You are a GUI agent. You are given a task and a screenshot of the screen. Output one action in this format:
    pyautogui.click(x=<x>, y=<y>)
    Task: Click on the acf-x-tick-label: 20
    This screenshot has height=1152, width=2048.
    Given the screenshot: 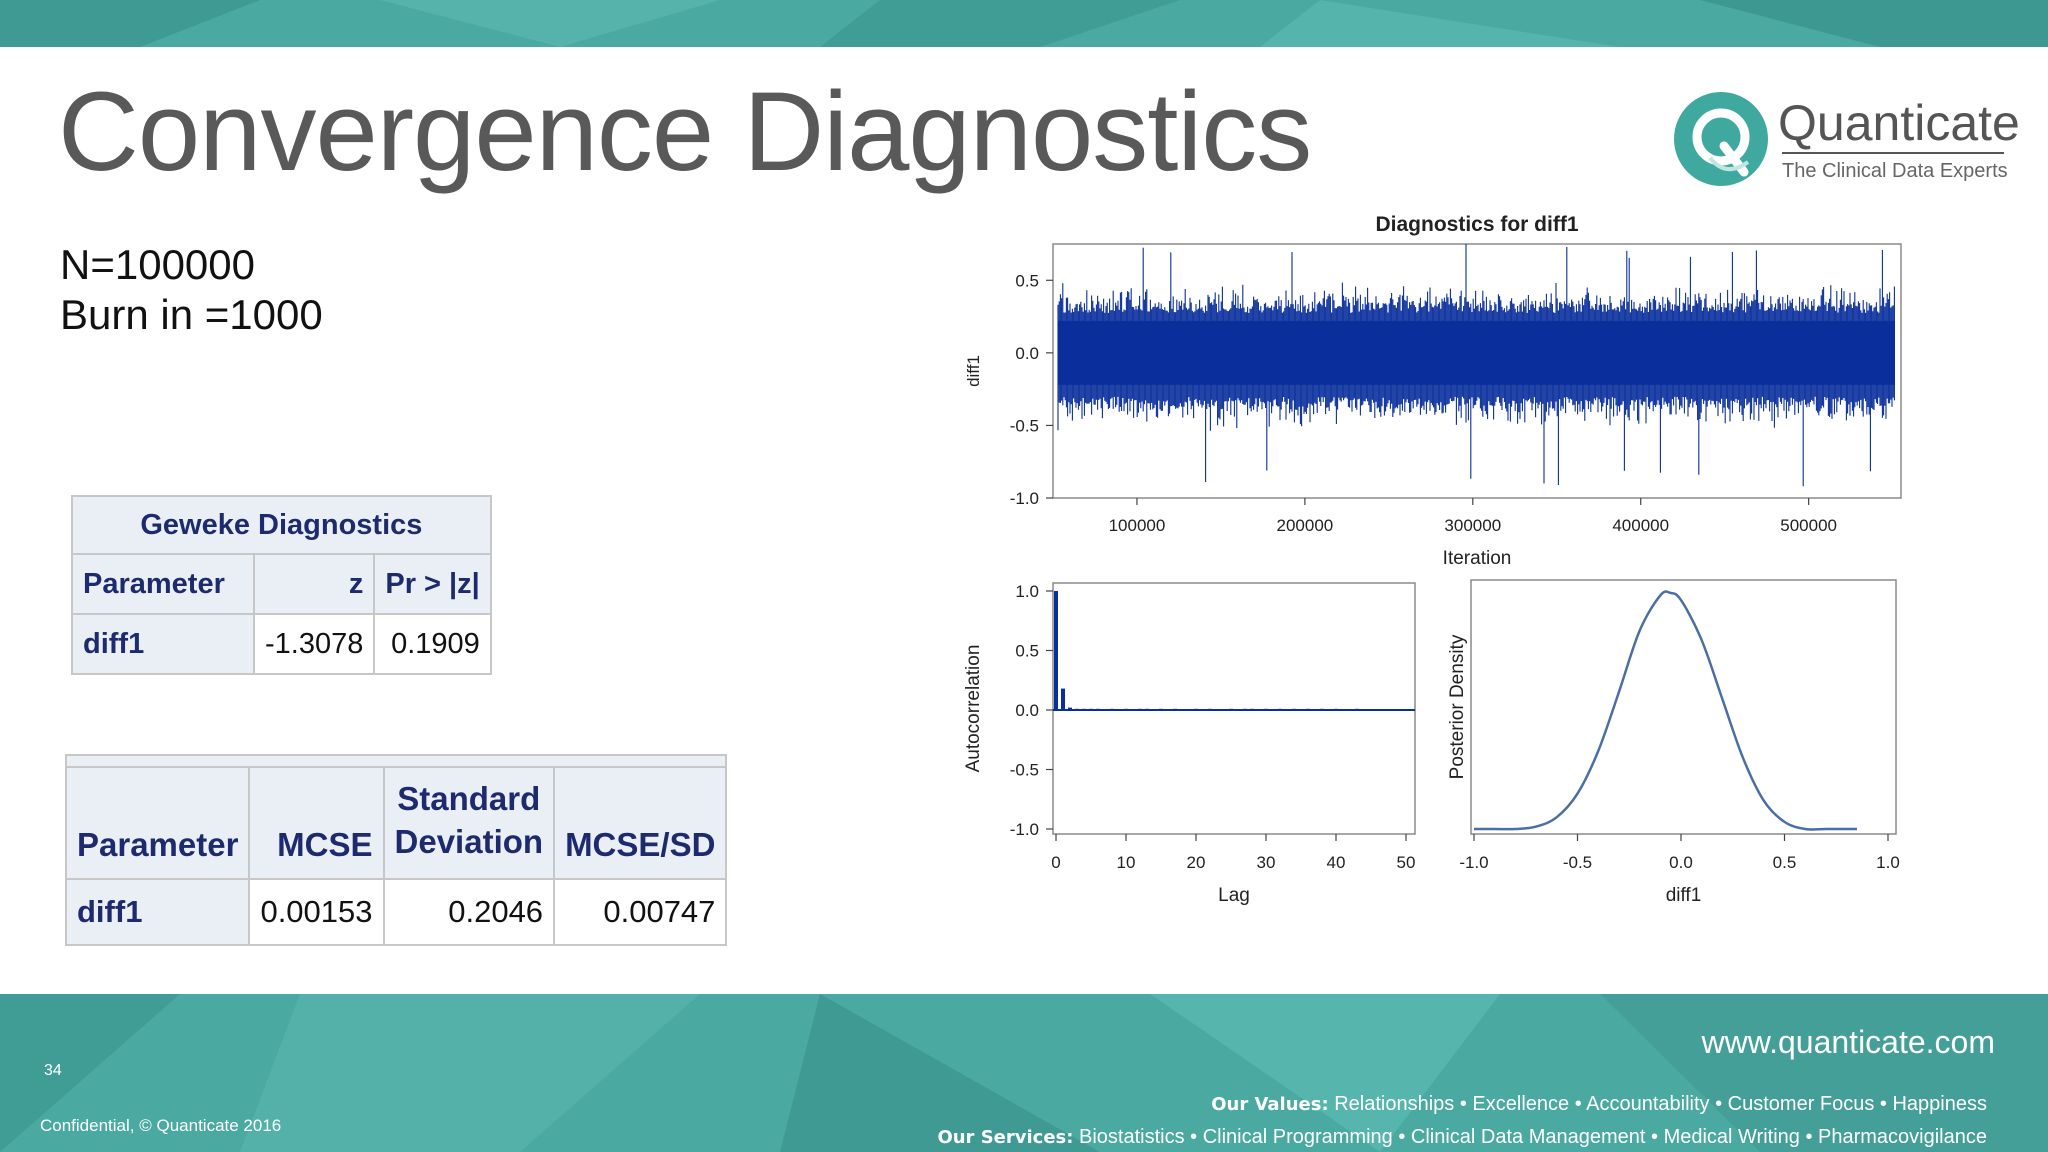 What is the action you would take?
    pyautogui.click(x=1196, y=862)
    